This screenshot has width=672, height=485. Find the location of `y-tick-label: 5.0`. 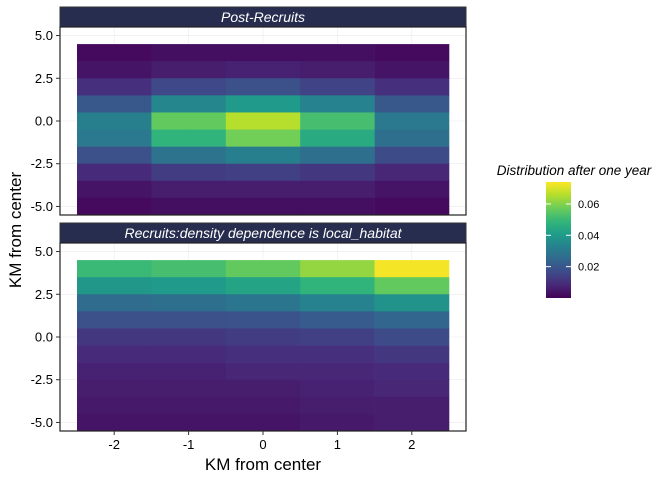

y-tick-label: 5.0 is located at coordinates (44, 35).